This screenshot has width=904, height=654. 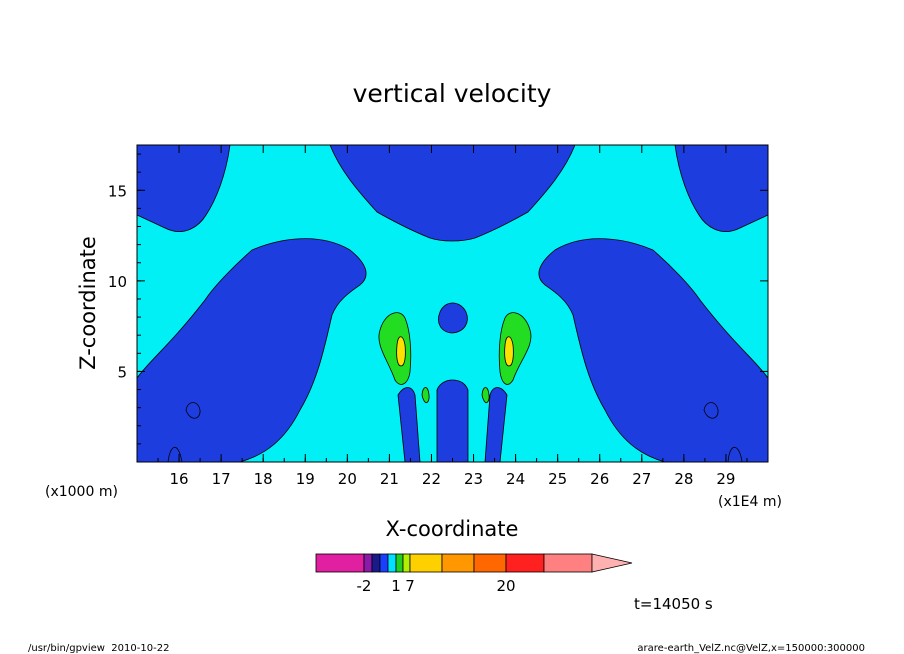 What do you see at coordinates (305, 479) in the screenshot?
I see `x-tick-label: 19` at bounding box center [305, 479].